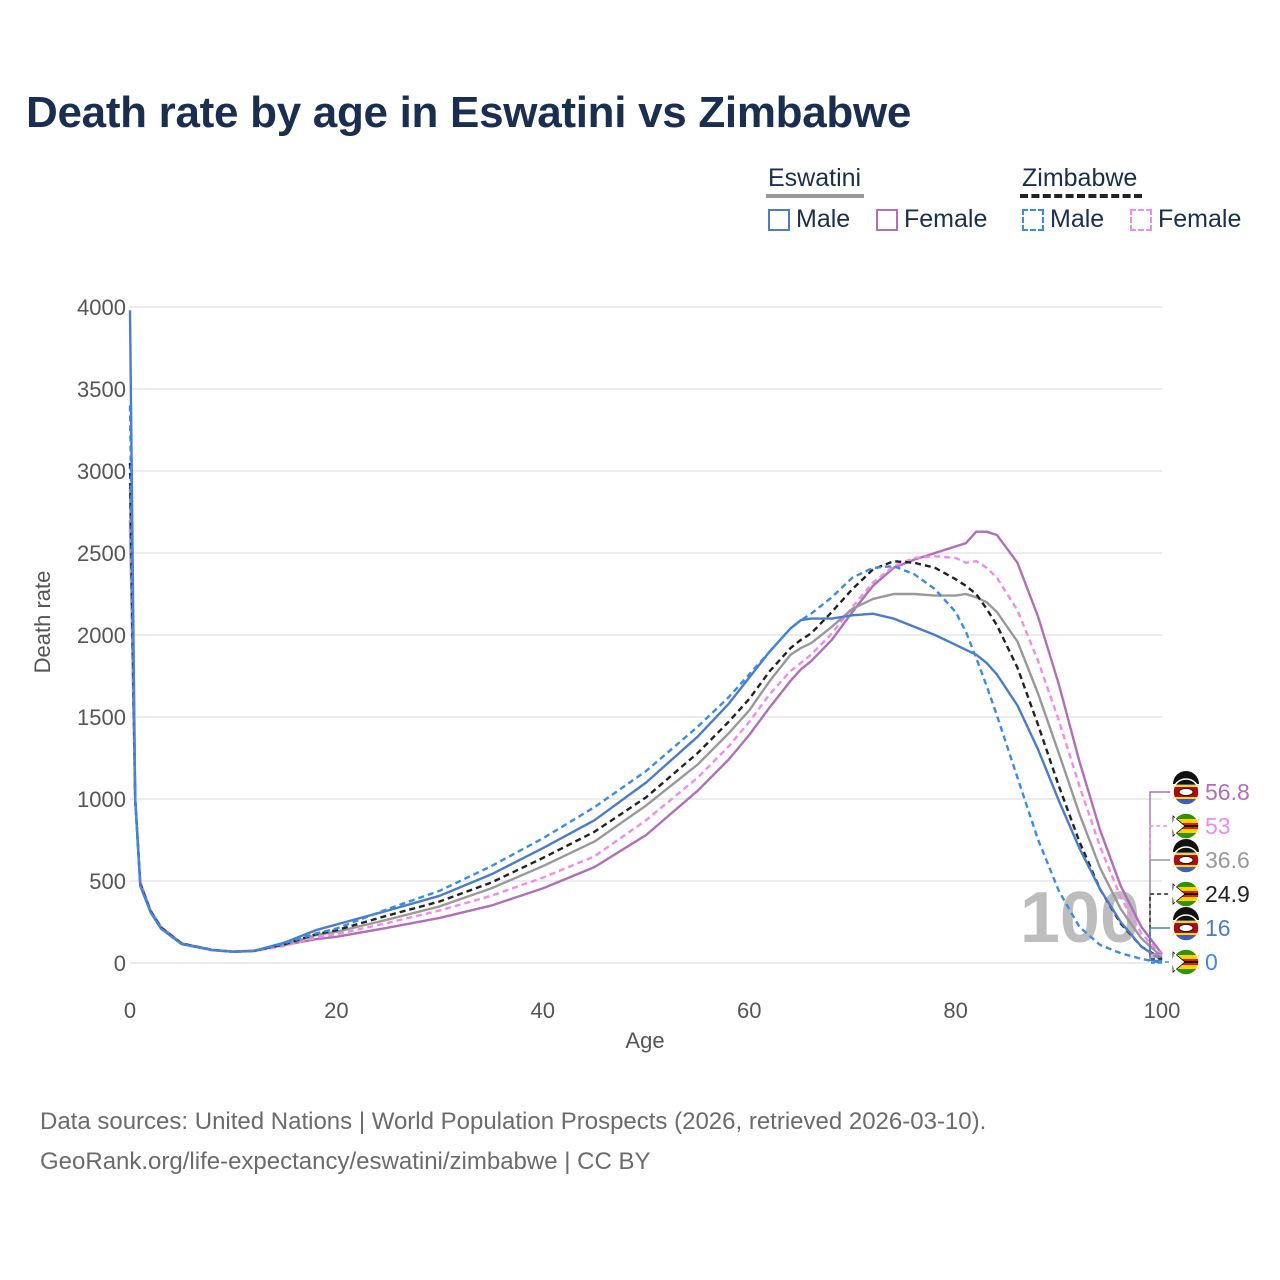  I want to click on end-label-5: 0, so click(1211, 962).